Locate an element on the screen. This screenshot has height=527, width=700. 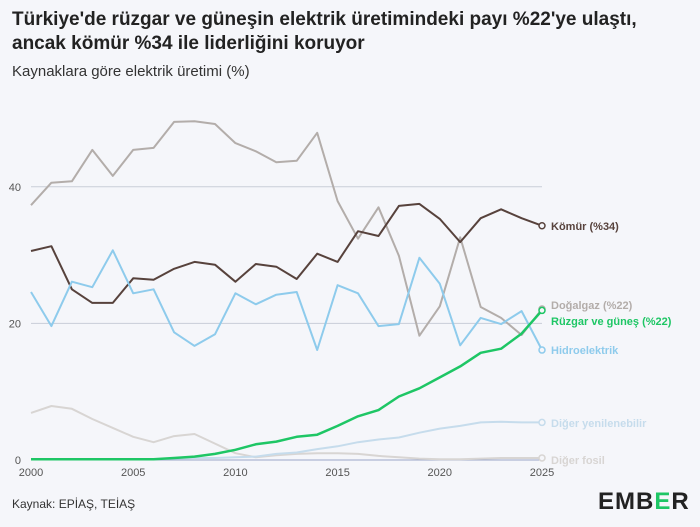
series-label: Diğer fosil is located at coordinates (578, 461).